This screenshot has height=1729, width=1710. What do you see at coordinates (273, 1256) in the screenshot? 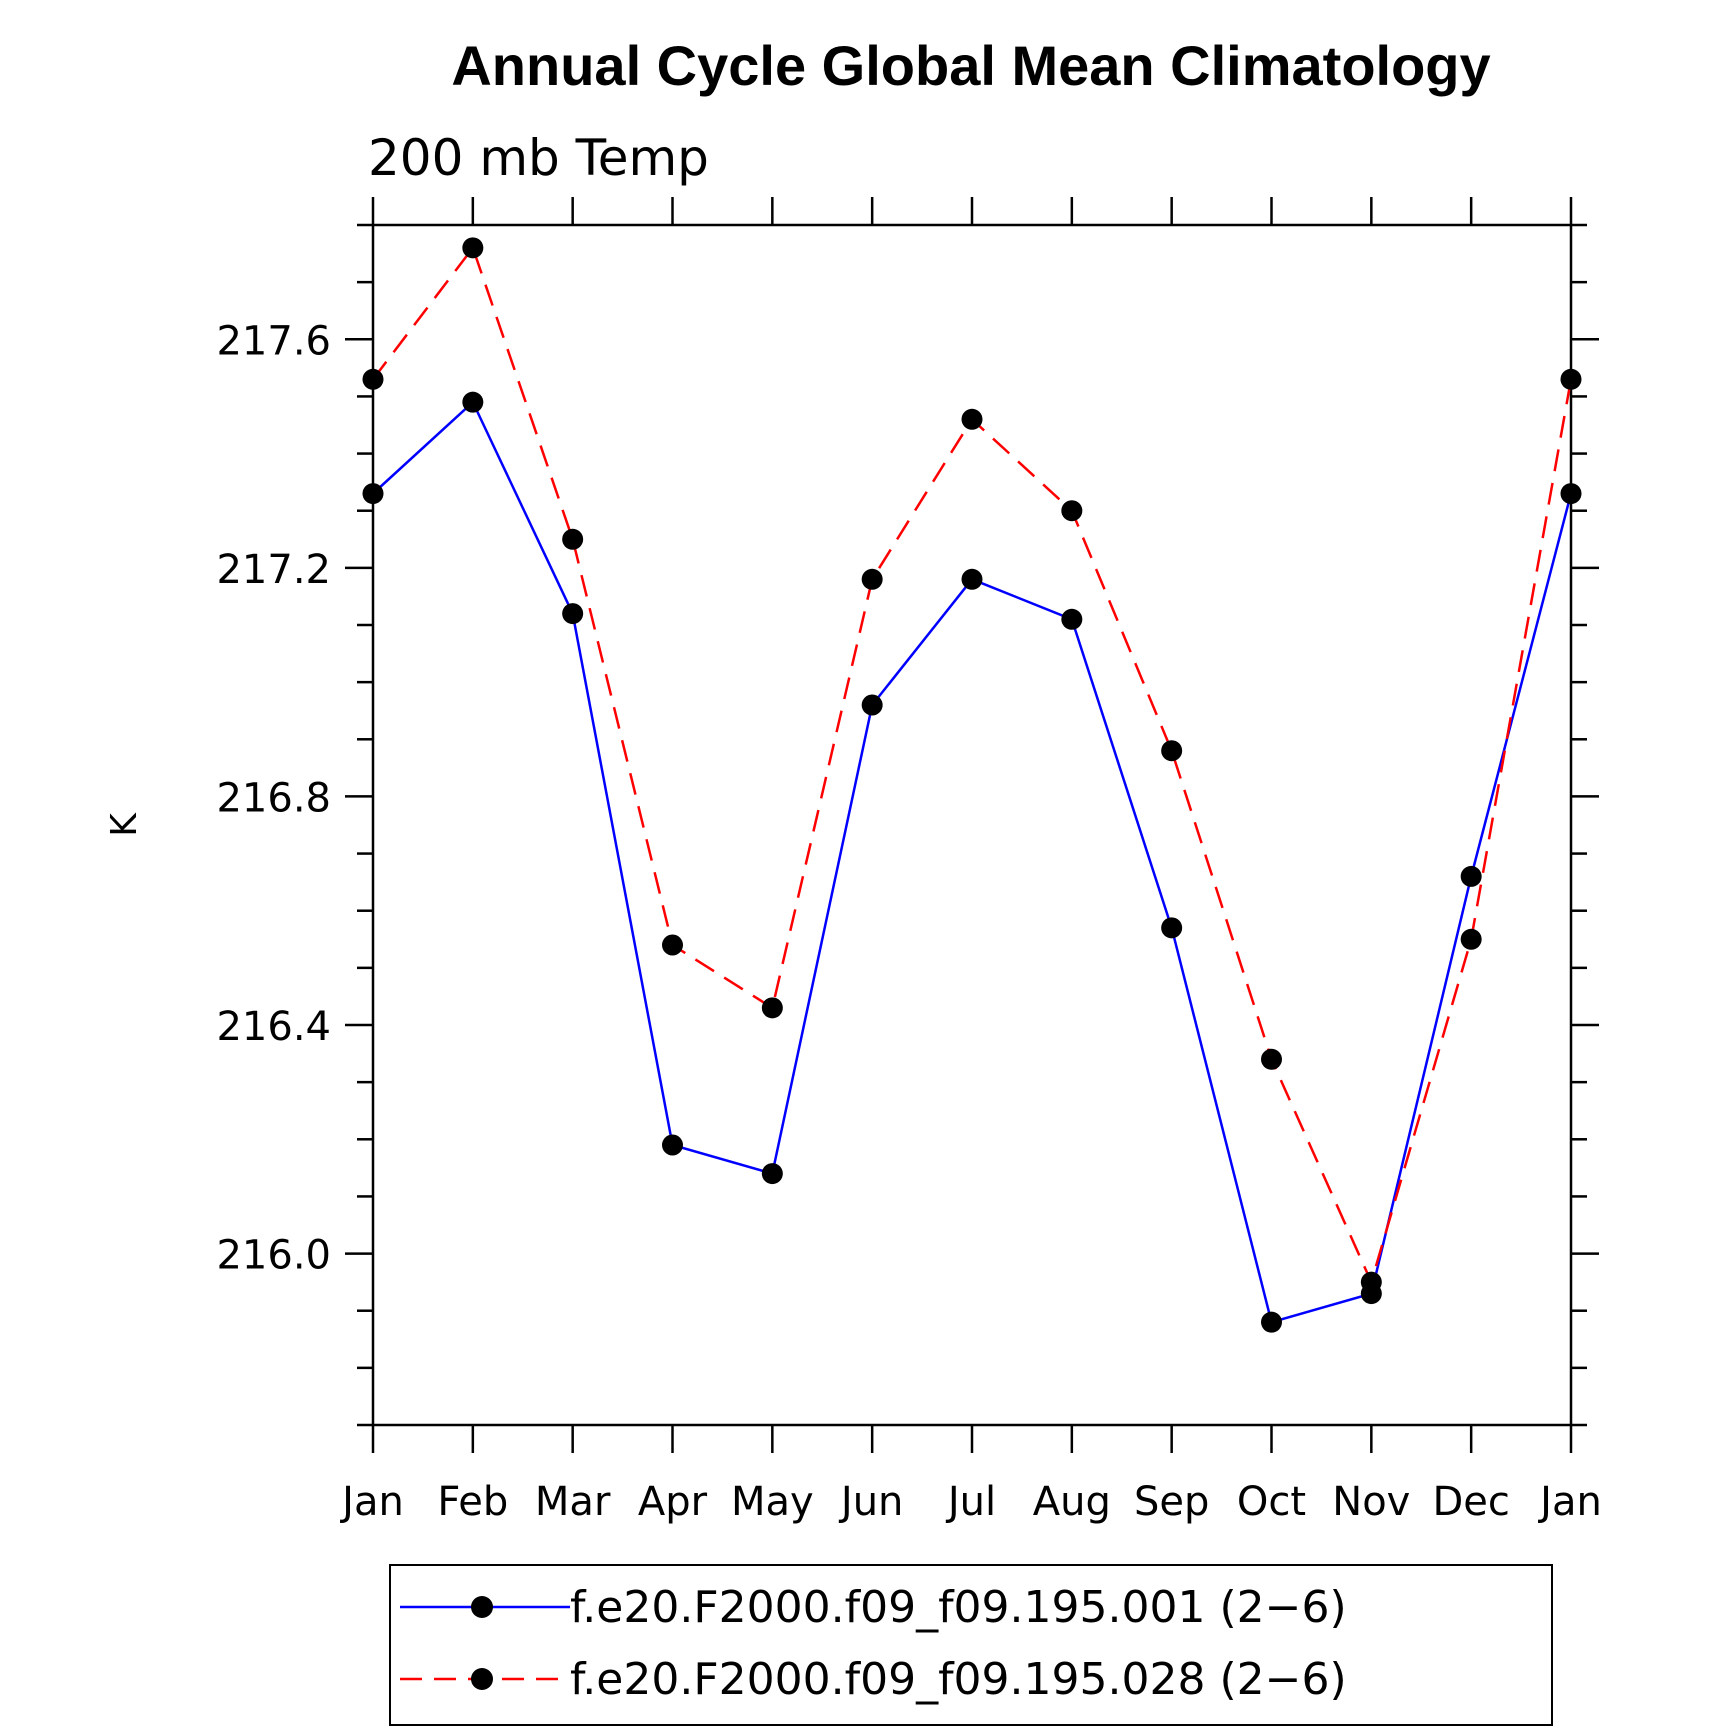
I see `y-tick-label: 216.0` at bounding box center [273, 1256].